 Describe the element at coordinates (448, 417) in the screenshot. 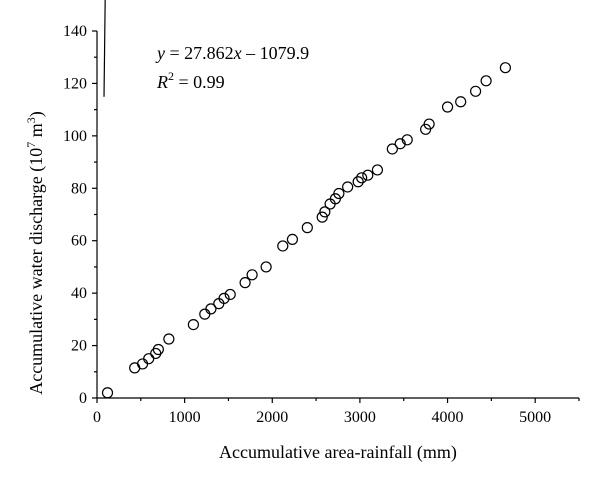

I see `x-tick-label: 4000` at that location.